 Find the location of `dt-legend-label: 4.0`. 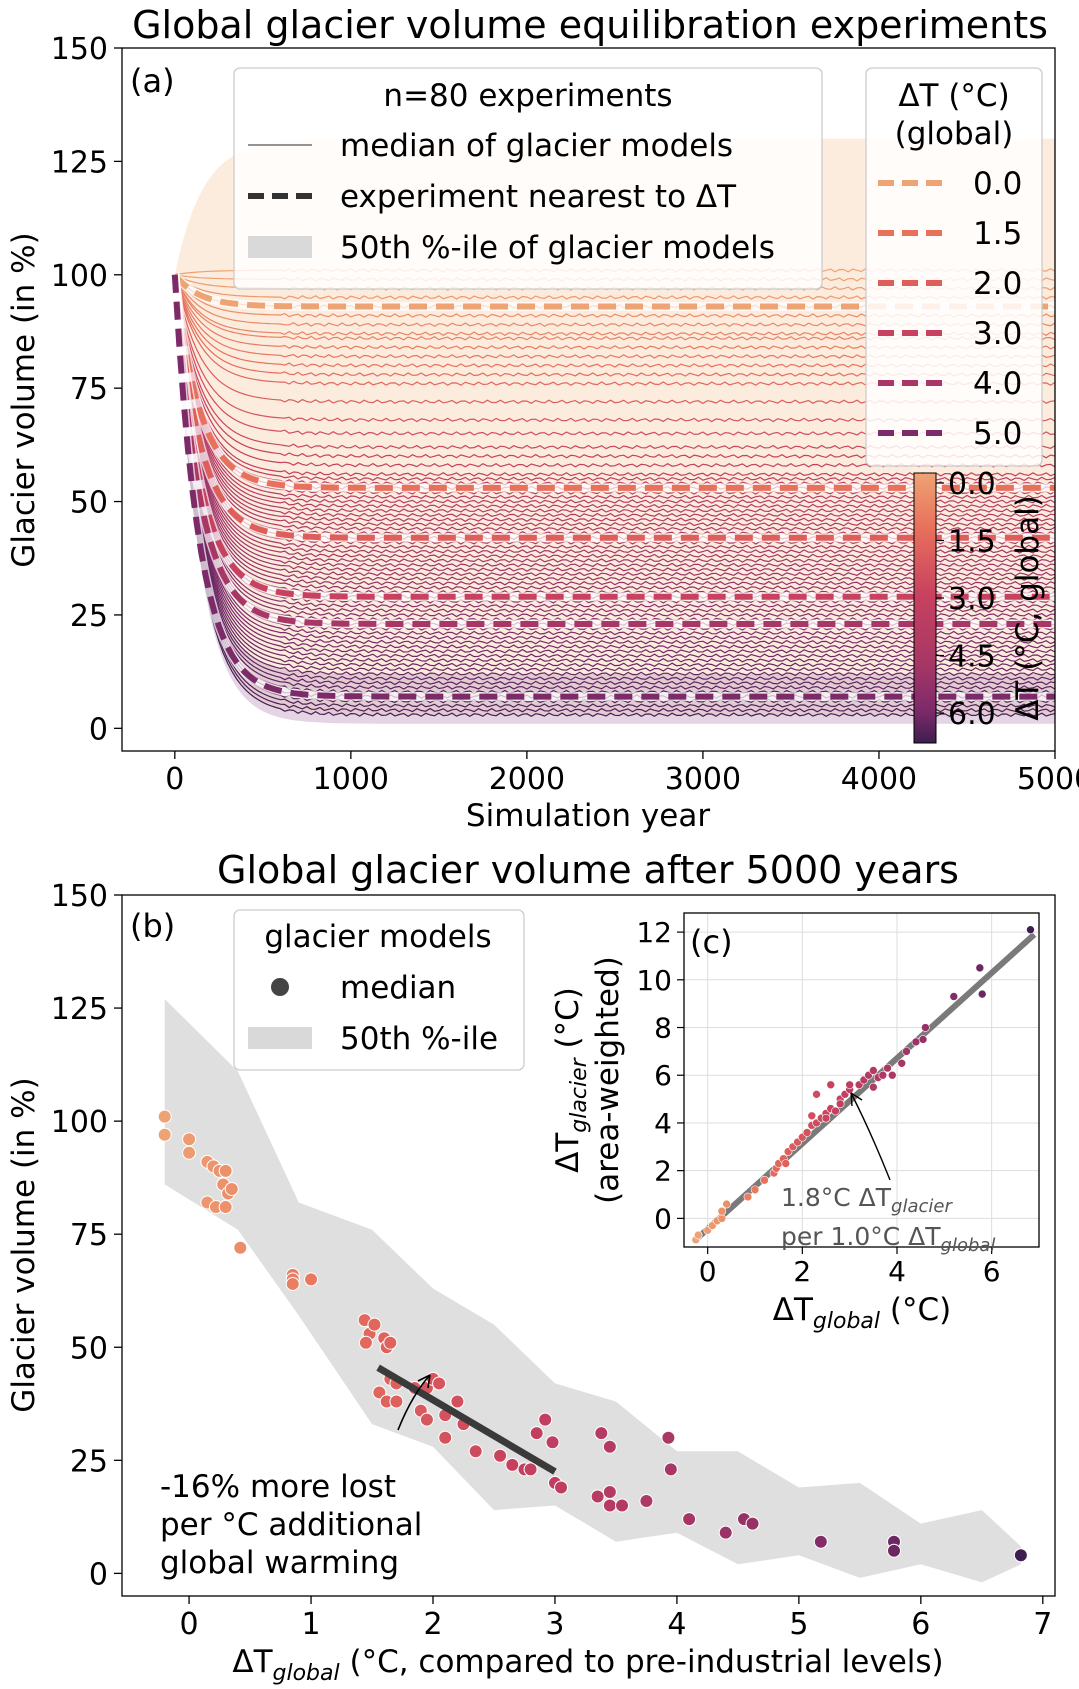

dt-legend-label: 4.0 is located at coordinates (997, 384).